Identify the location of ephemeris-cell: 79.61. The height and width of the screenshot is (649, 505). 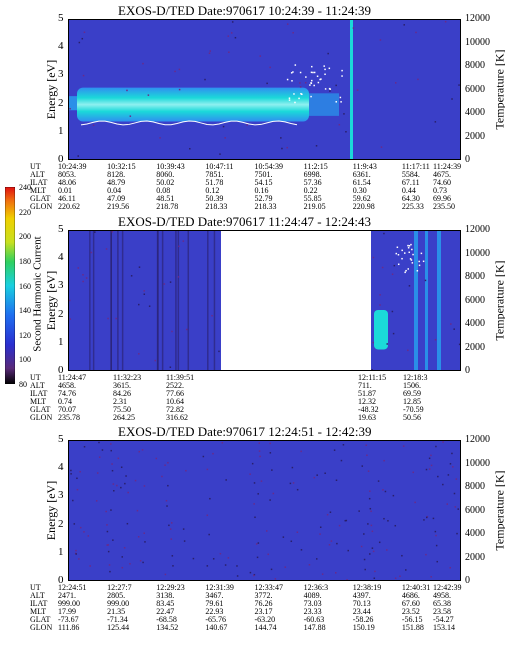
(214, 603).